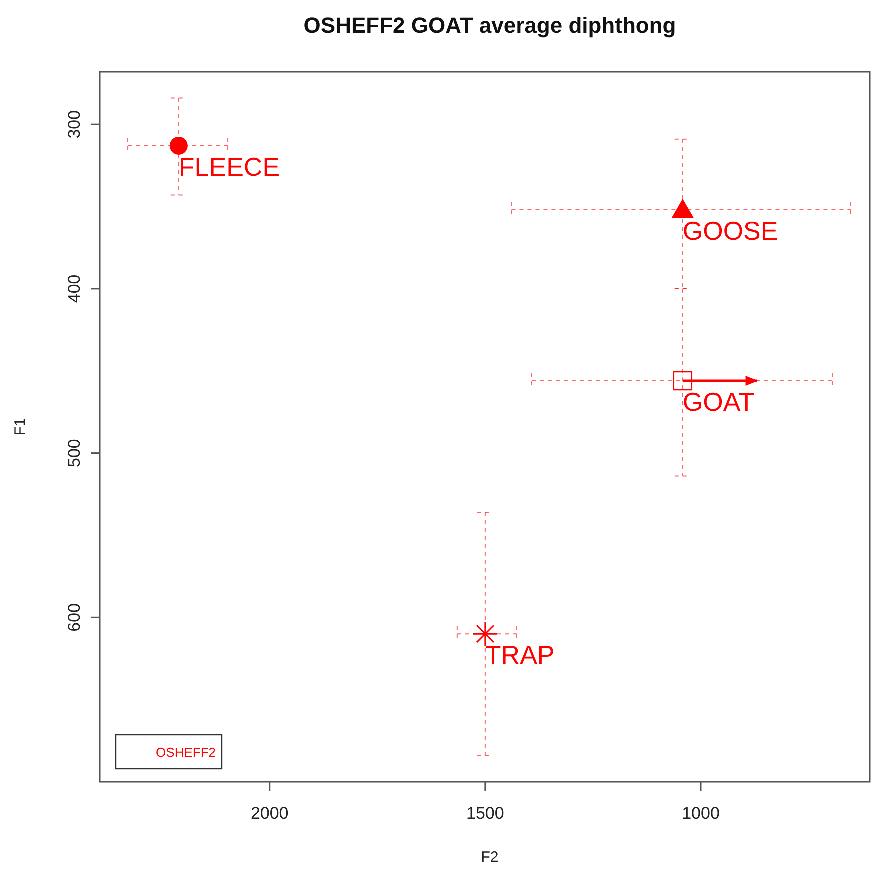 The width and height of the screenshot is (872, 877). I want to click on x-tick-label: 1500, so click(485, 813).